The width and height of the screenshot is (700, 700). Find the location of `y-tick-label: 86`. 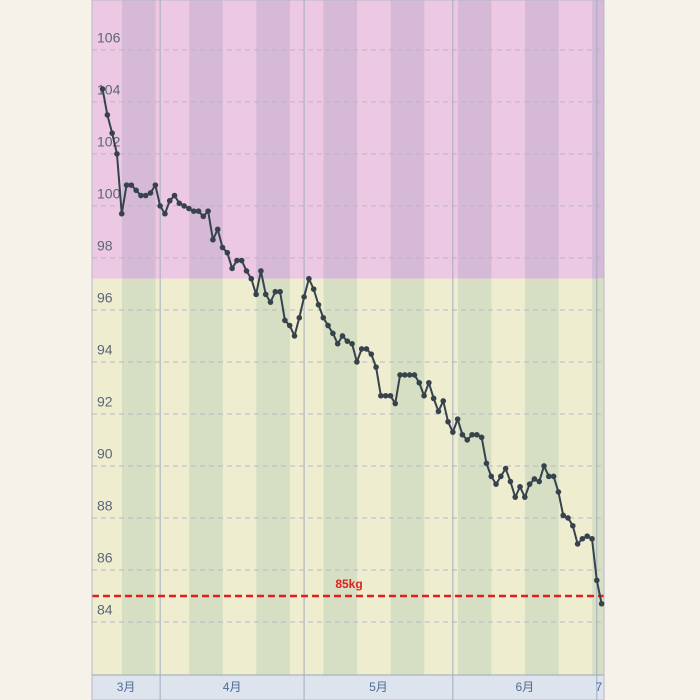

y-tick-label: 86 is located at coordinates (105, 558).